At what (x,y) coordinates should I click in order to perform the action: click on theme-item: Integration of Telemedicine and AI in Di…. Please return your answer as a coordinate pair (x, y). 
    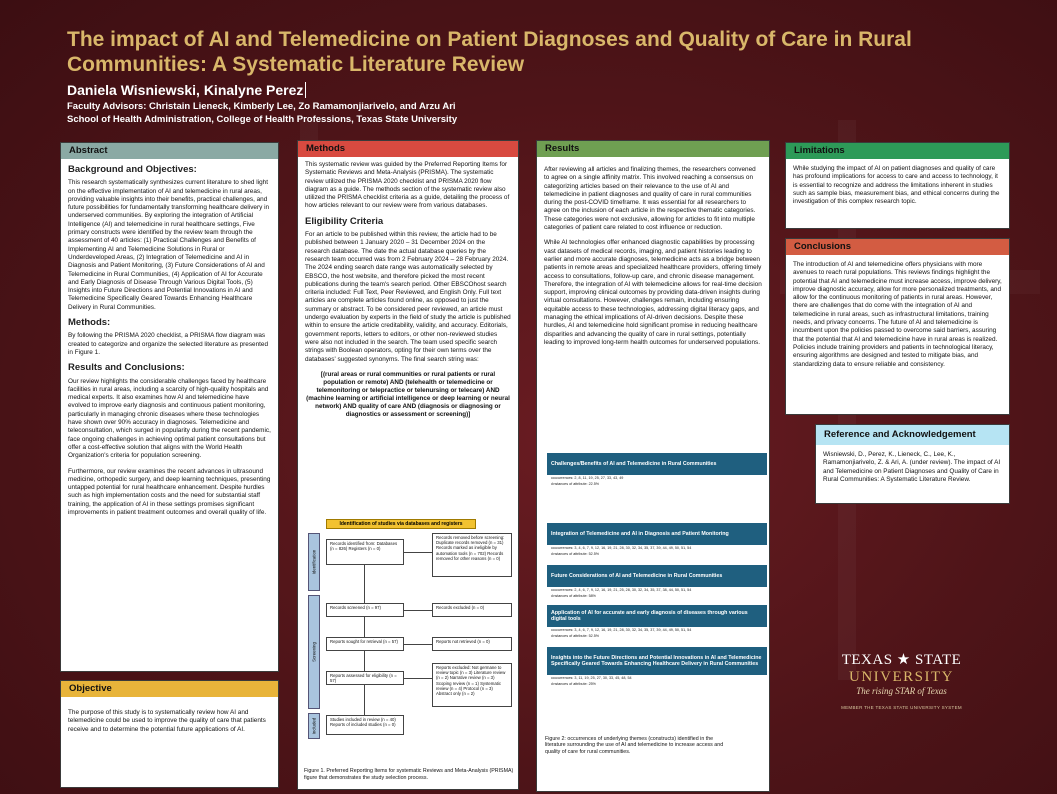
    Looking at the image, I should click on (657, 540).